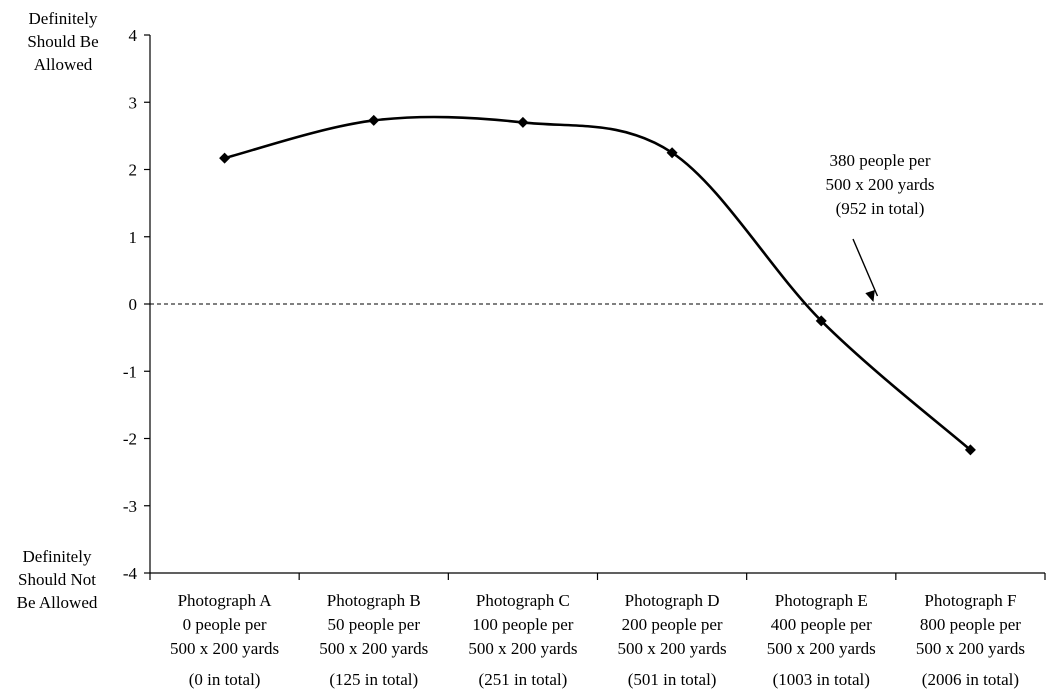 The image size is (1047, 696). Describe the element at coordinates (57, 579) in the screenshot. I see `y-axis-bottom-label: Should Not` at that location.